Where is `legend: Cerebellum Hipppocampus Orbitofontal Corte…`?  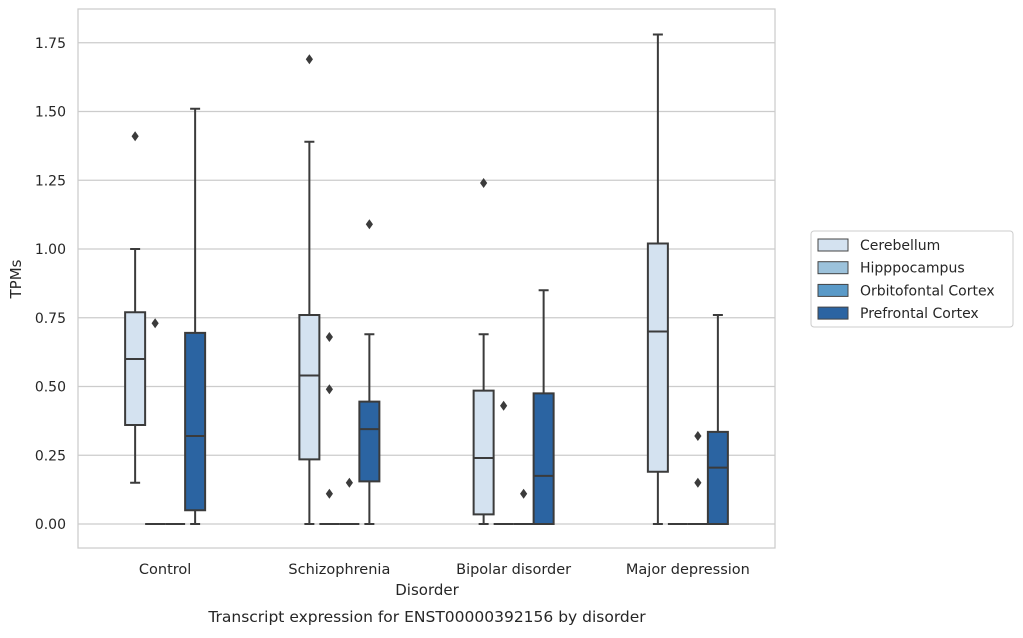
legend: Cerebellum Hipppocampus Orbitofontal Corte… is located at coordinates (912, 279).